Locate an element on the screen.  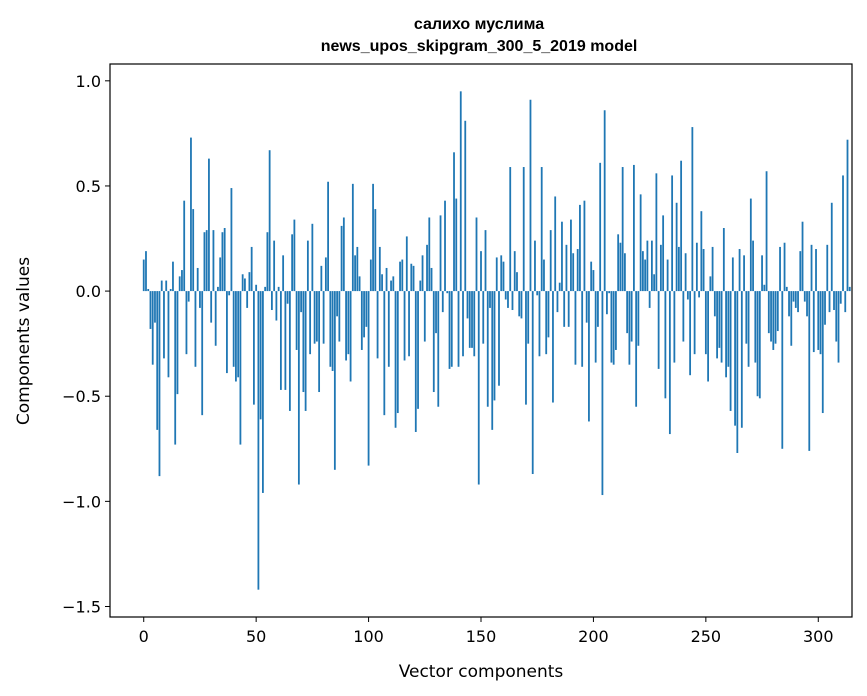
chart-subtitle: news_upos_skipgram_300_5_2019 model is located at coordinates (479, 46).